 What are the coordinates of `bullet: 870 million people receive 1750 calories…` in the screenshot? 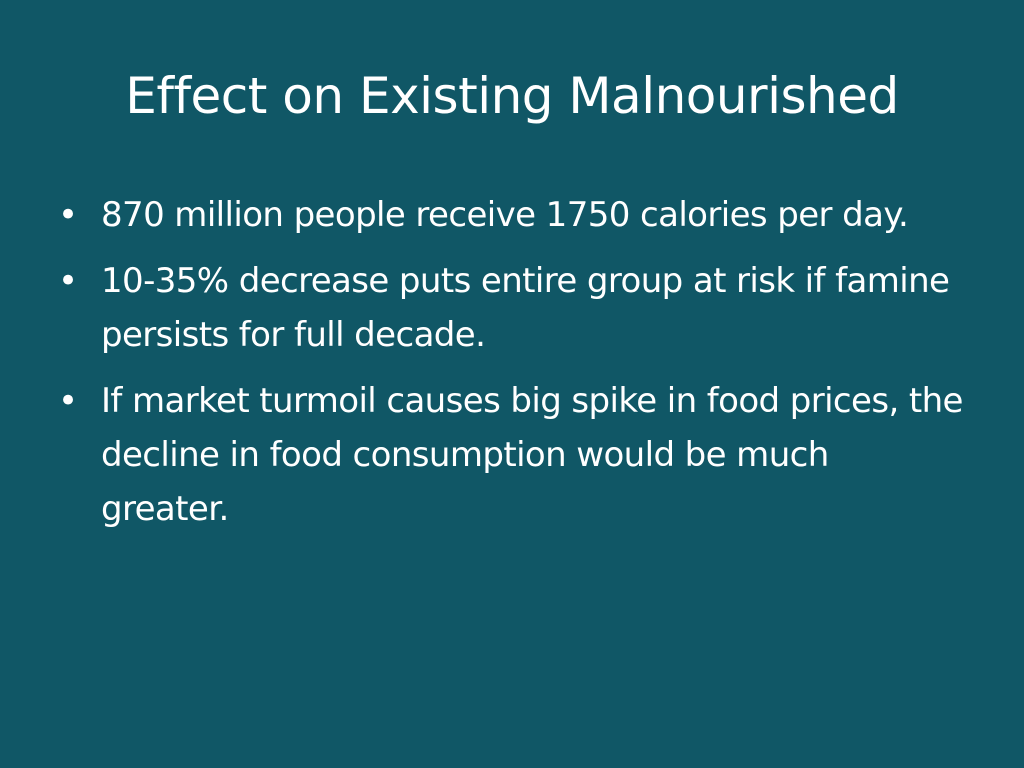 It's located at (511, 215).